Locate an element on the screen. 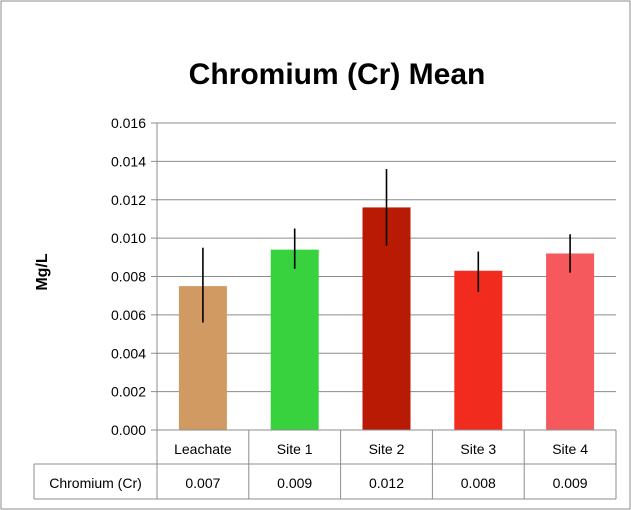  chart-title: Chromium (Cr) Mean is located at coordinates (337, 74).